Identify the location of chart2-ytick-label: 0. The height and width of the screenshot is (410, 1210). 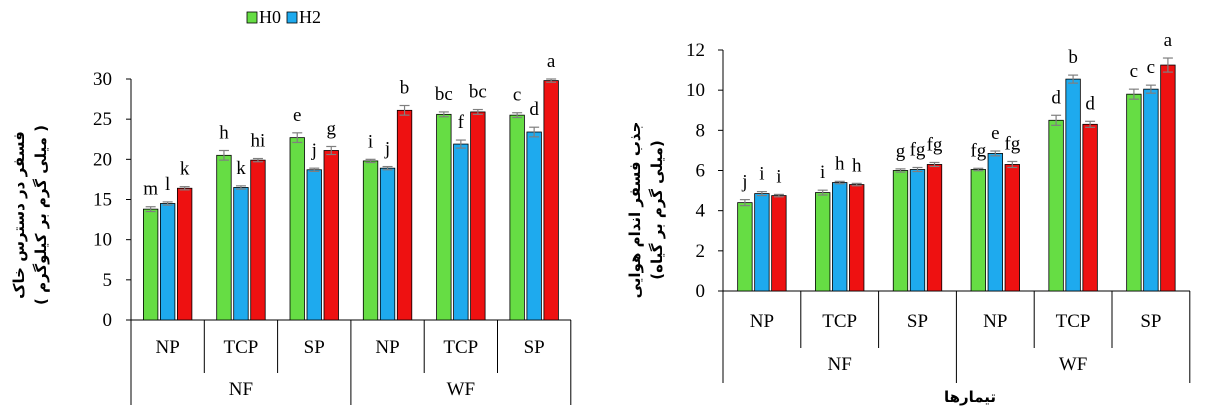
(701, 291).